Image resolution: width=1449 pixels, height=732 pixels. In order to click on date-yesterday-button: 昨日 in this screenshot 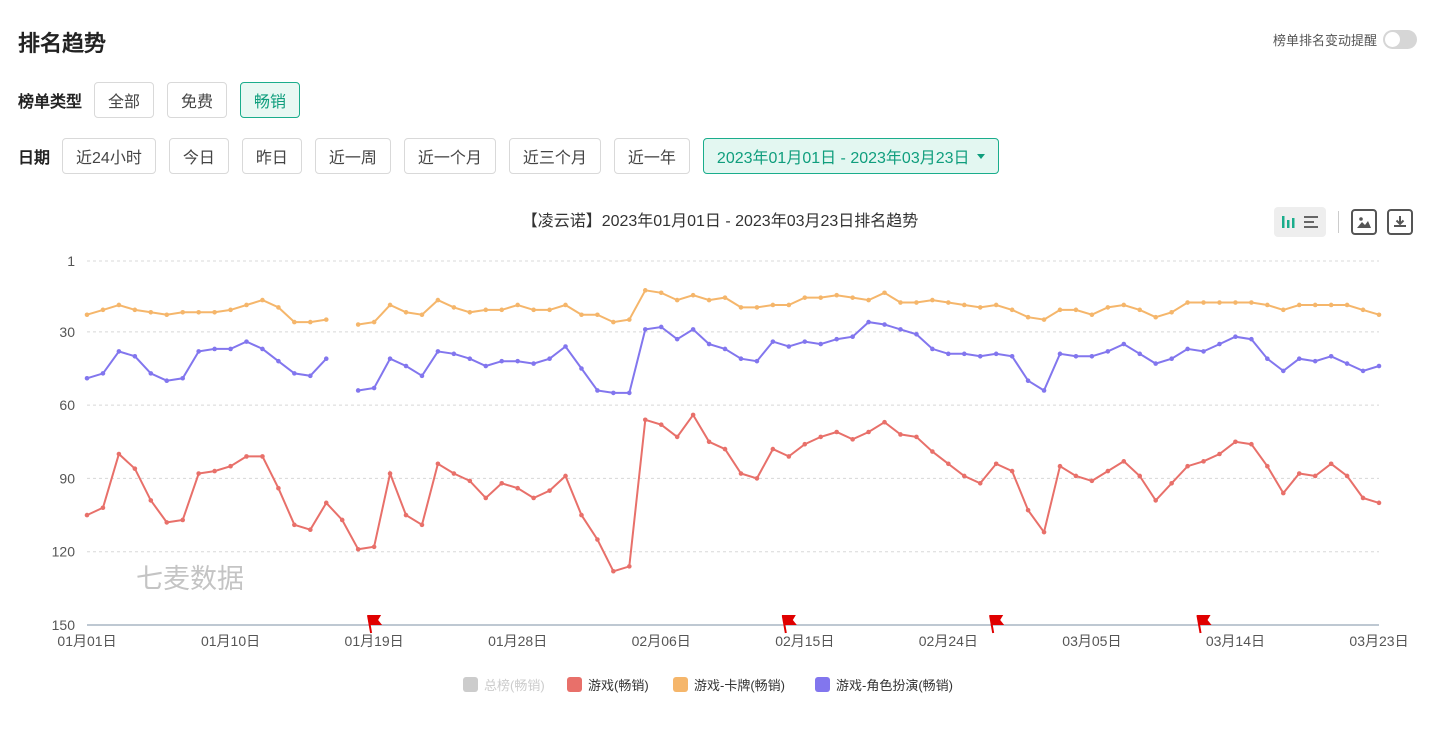, I will do `click(271, 156)`.